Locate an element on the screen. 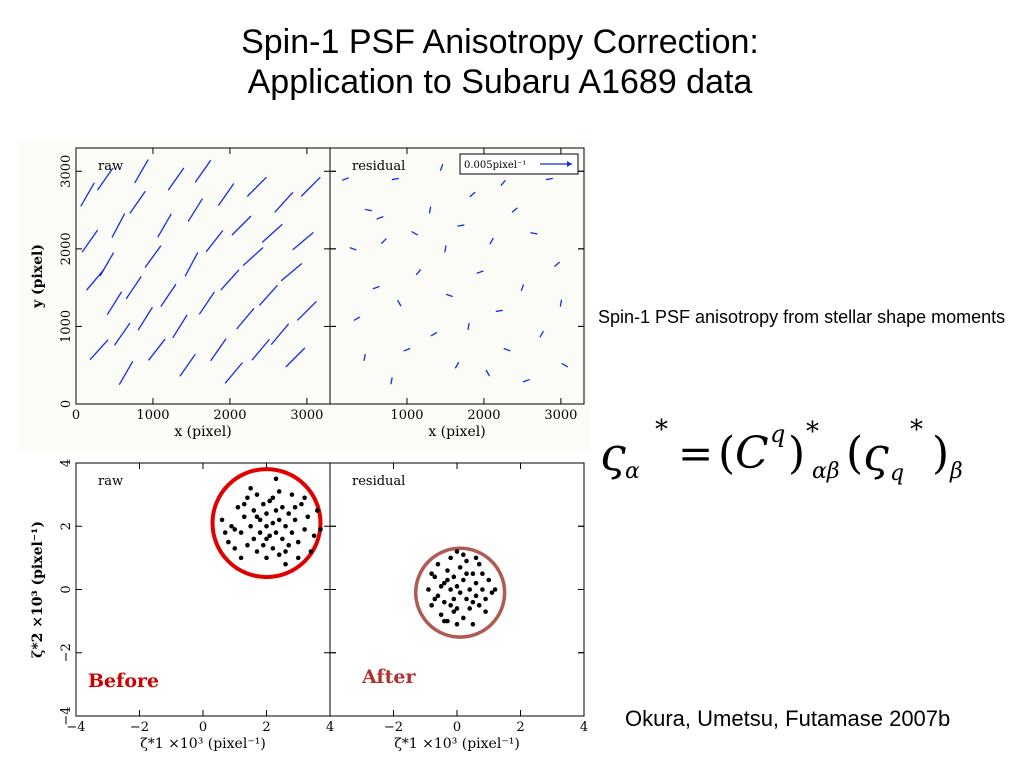 The image size is (1024, 768). formula-rhs-sup: * is located at coordinates (916, 430).